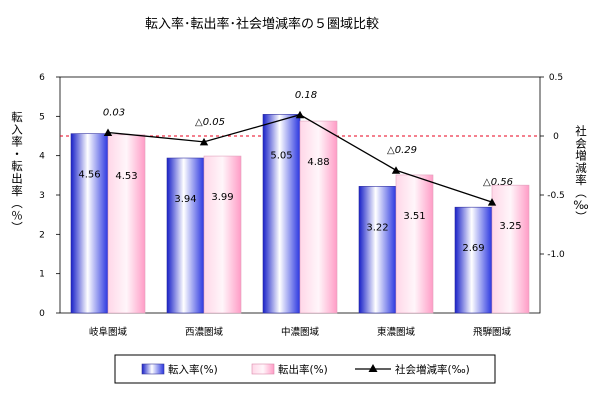 The image size is (598, 405). Describe the element at coordinates (377, 227) in the screenshot. I see `inflow-bar-value-label: 3.22` at that location.